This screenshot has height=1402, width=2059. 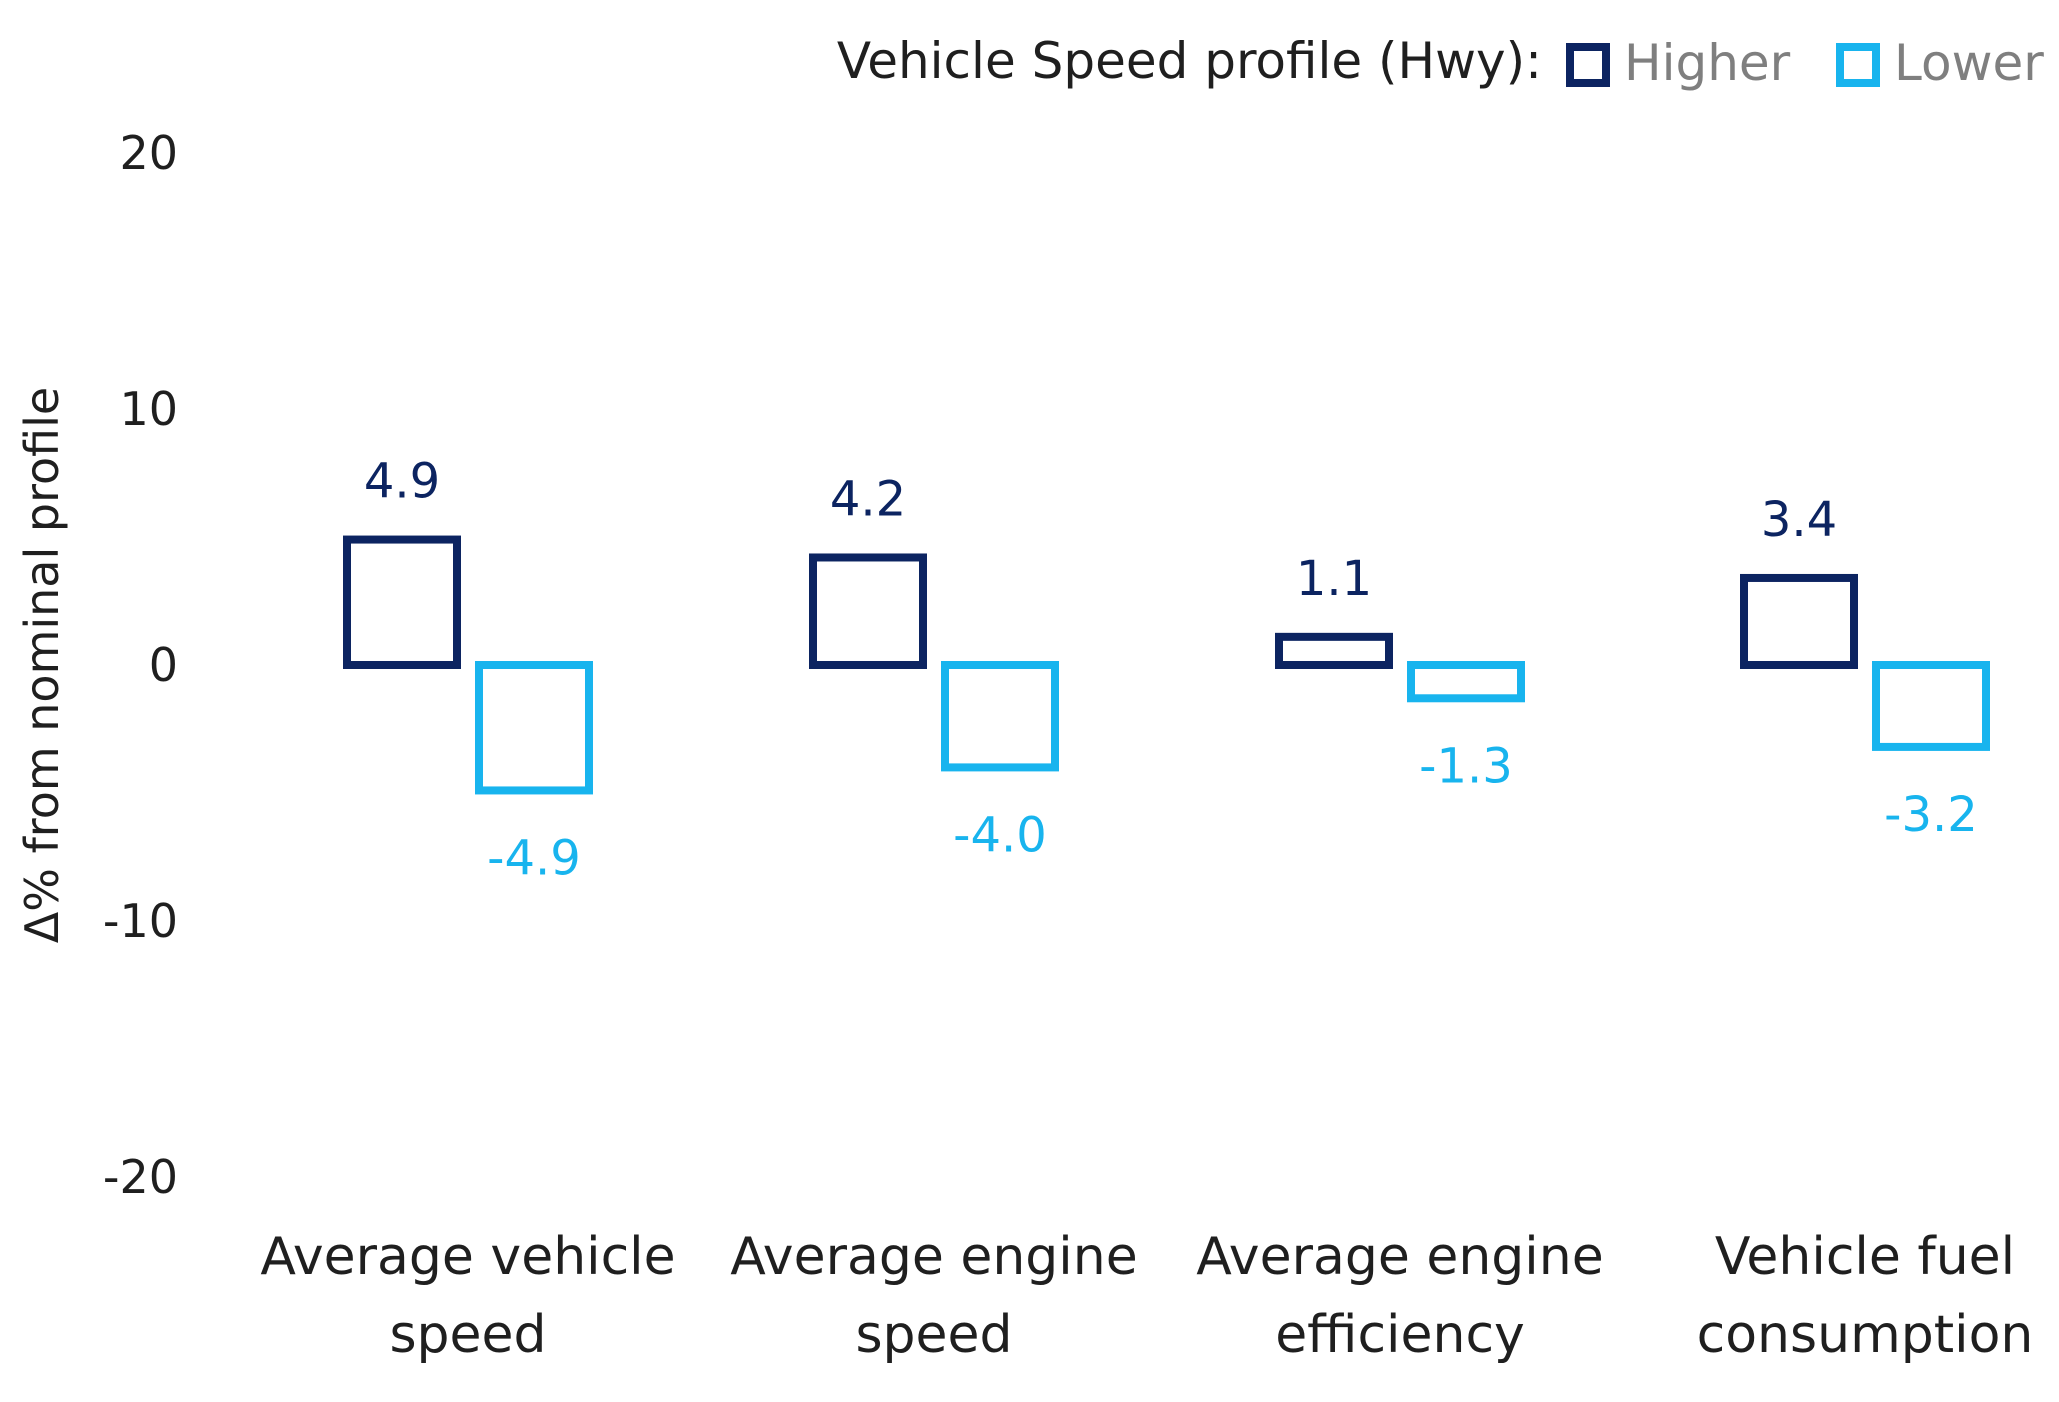 What do you see at coordinates (1969, 63) in the screenshot?
I see `legend-label-lower: Lower` at bounding box center [1969, 63].